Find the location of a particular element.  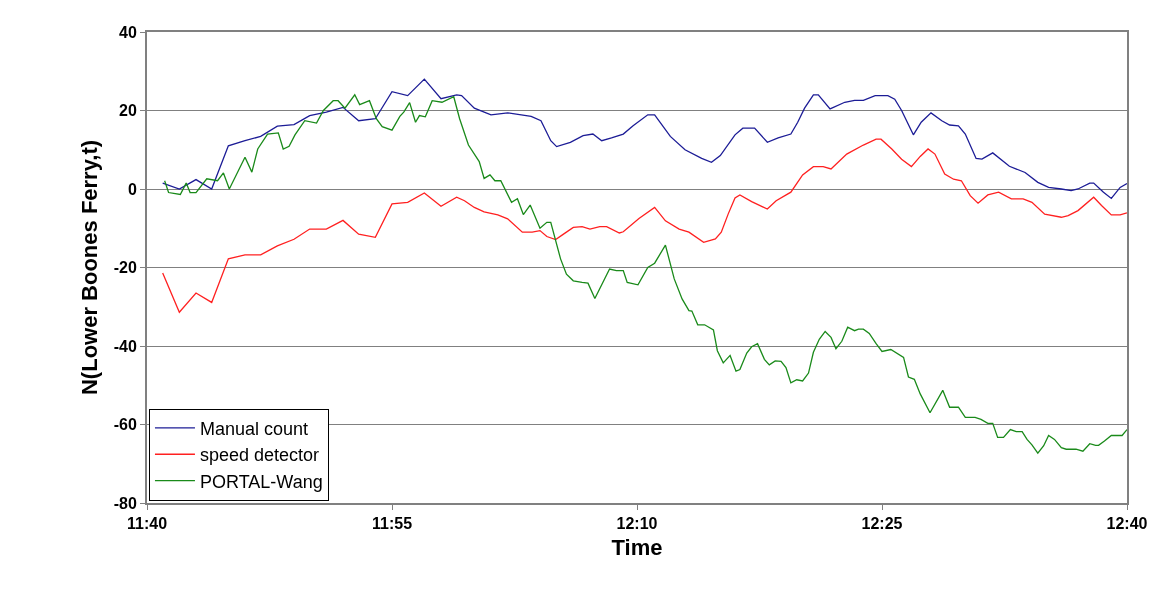

y-tick-label: -60 is located at coordinates (125, 425).